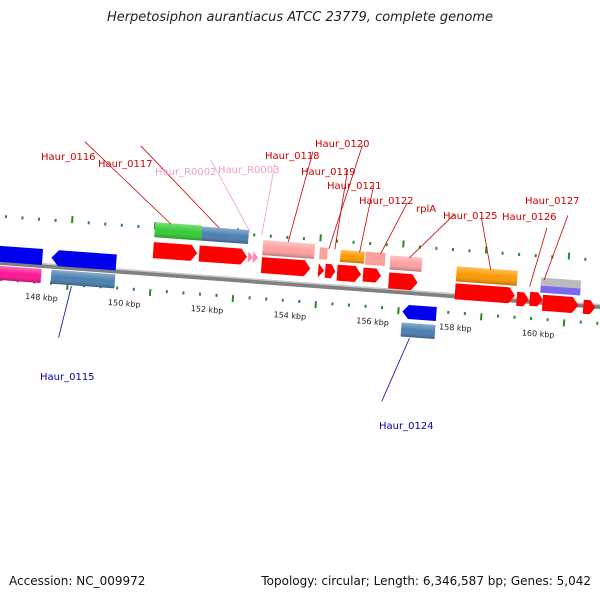 This screenshot has width=600, height=600. I want to click on gene-label: Haur_0126, so click(529, 217).